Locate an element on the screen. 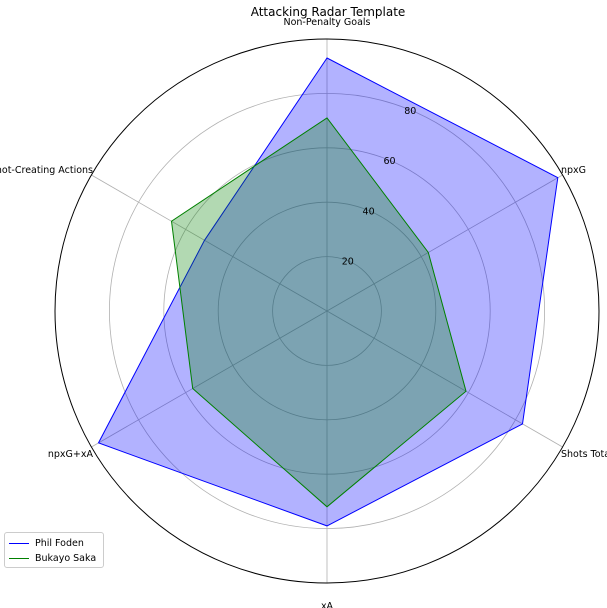 The height and width of the screenshot is (608, 607). legend-item-series-1: Bukayo Saka is located at coordinates (54, 558).